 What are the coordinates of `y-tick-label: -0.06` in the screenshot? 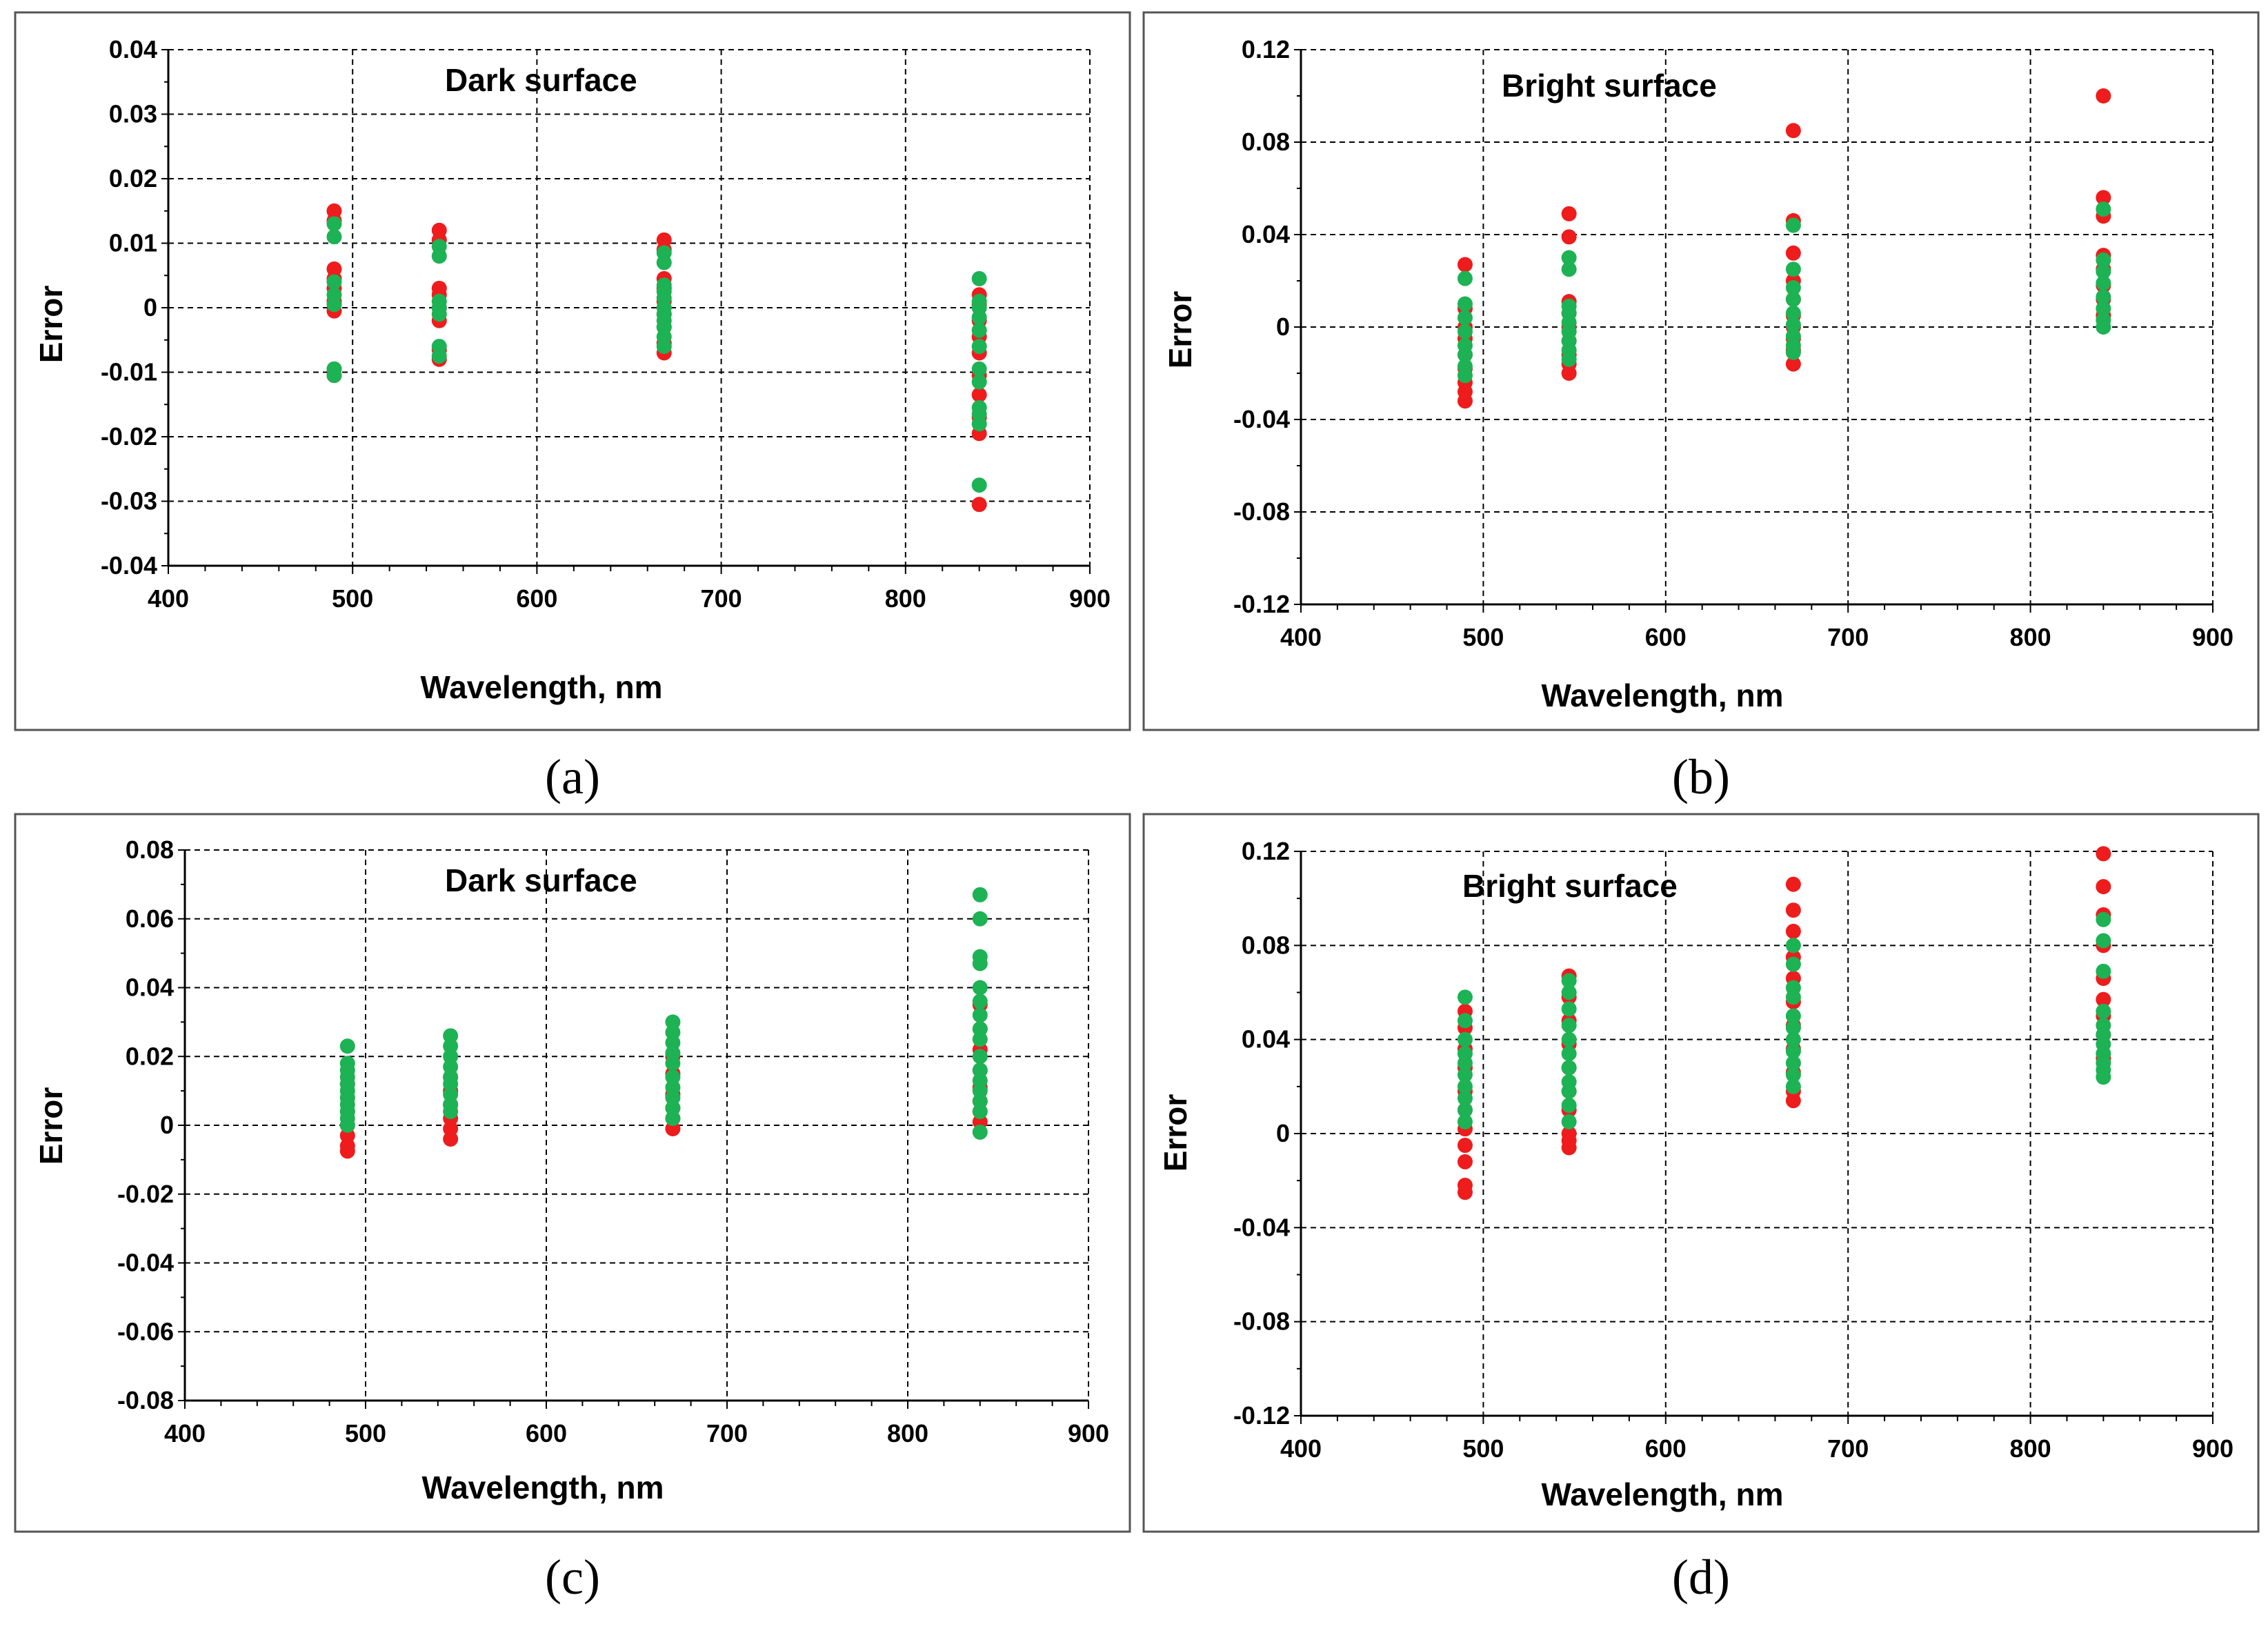 It's located at (145, 1331).